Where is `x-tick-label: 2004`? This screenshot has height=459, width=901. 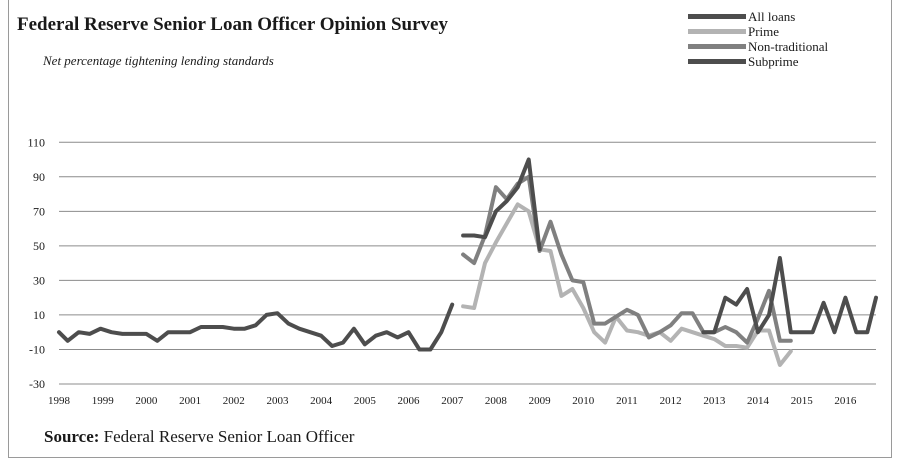
x-tick-label: 2004 is located at coordinates (321, 401).